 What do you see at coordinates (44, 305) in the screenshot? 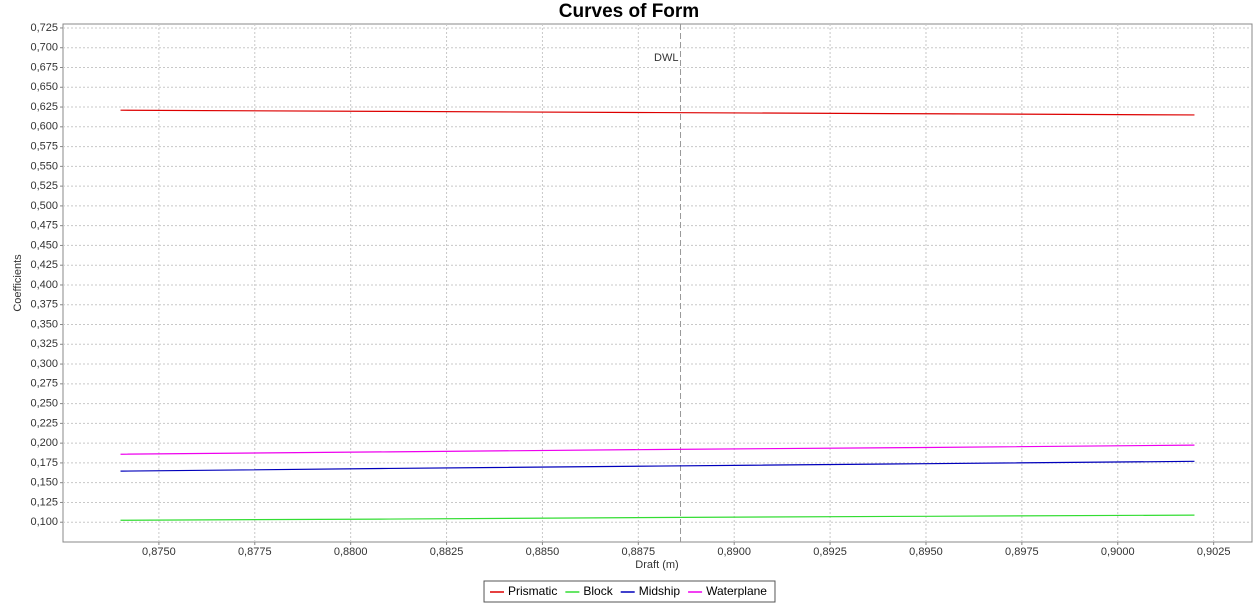
I see `y-tick-label: 0,375` at bounding box center [44, 305].